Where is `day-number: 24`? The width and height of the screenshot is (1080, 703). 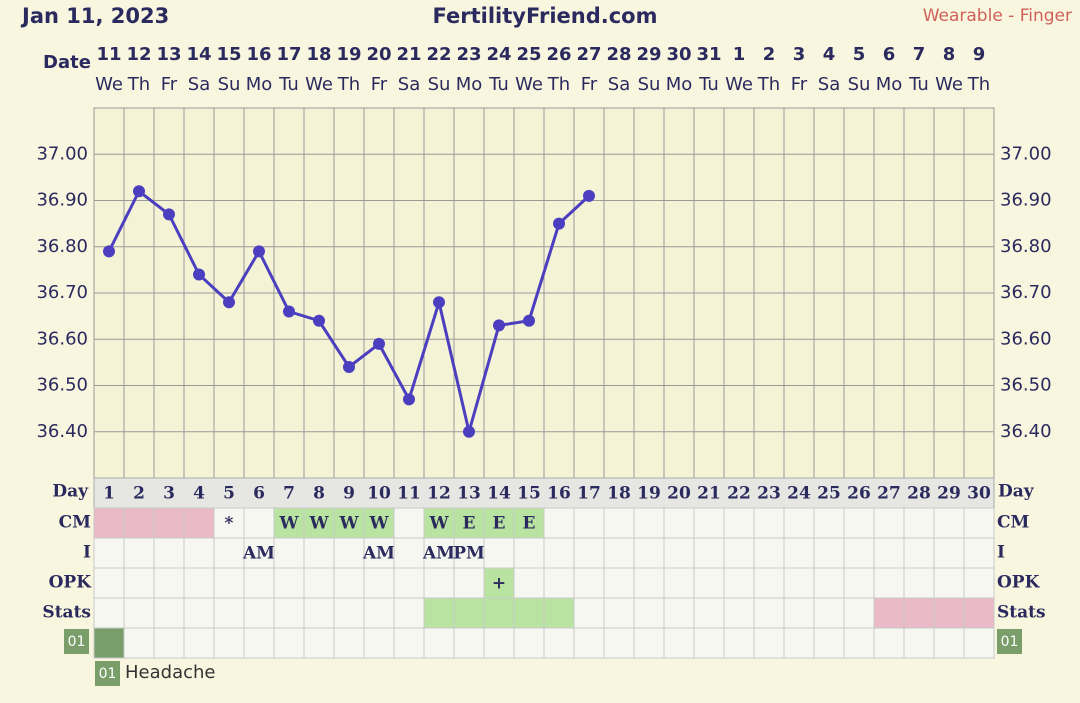
day-number: 24 is located at coordinates (799, 494).